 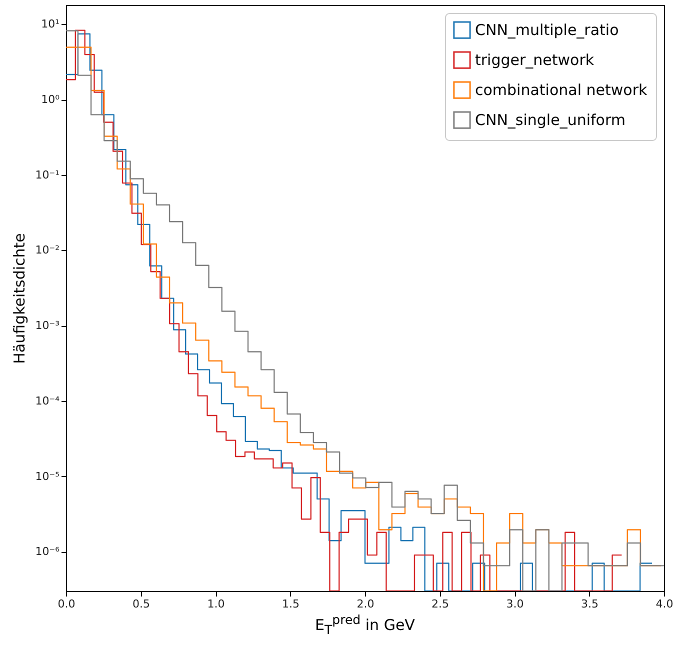 I want to click on y-tick-label: 10⁻², so click(x=47, y=250).